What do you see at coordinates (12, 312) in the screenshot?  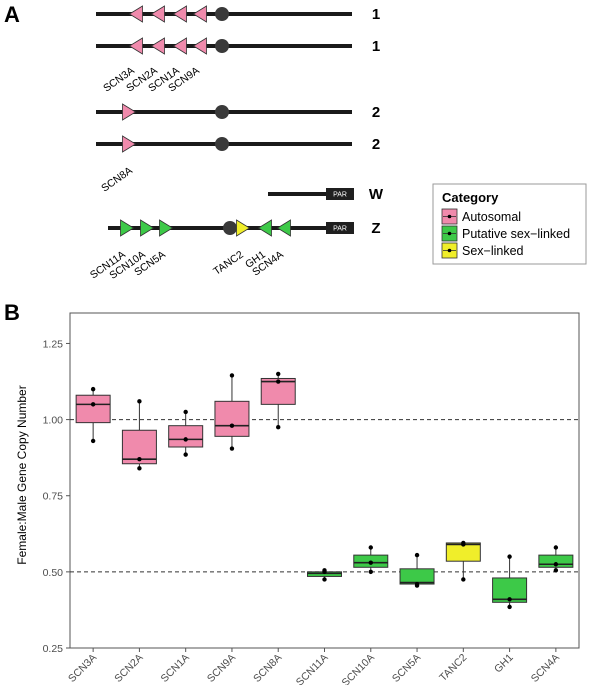 I see `panel-b-label: B` at bounding box center [12, 312].